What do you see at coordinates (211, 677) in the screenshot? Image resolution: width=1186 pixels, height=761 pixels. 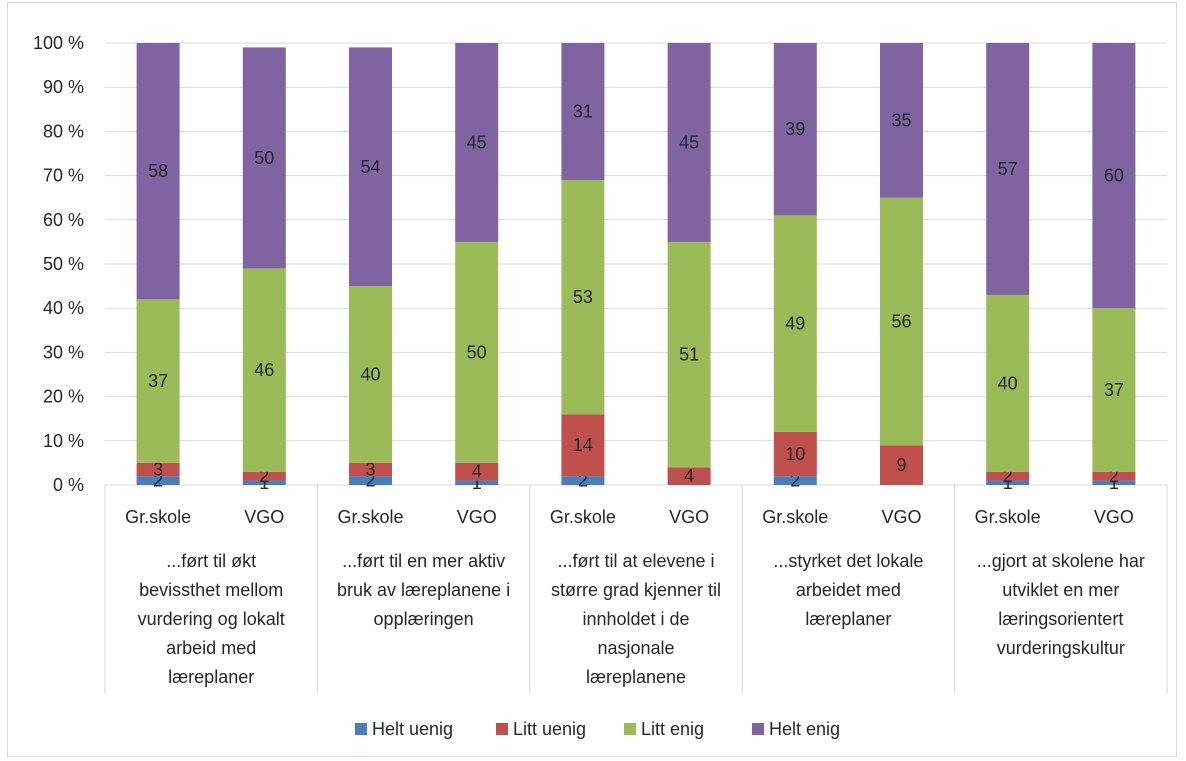 I see `group-label-line: læreplaner` at bounding box center [211, 677].